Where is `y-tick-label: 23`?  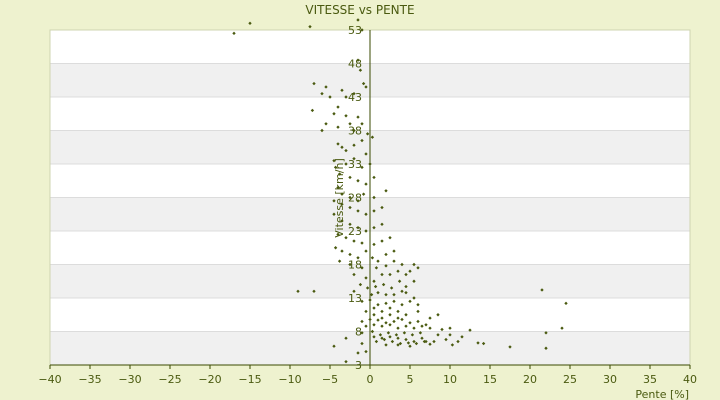
y-tick-label: 23 is located at coordinates (355, 231).